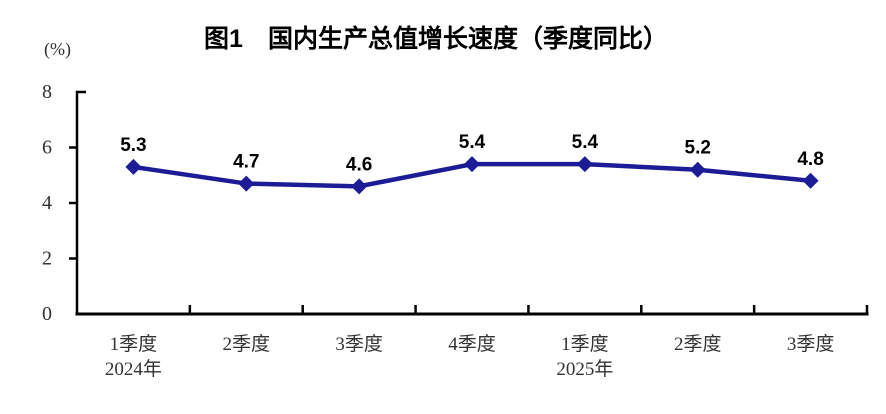 This screenshot has height=414, width=886. What do you see at coordinates (47, 203) in the screenshot?
I see `y-axis-tick-label: 4` at bounding box center [47, 203].